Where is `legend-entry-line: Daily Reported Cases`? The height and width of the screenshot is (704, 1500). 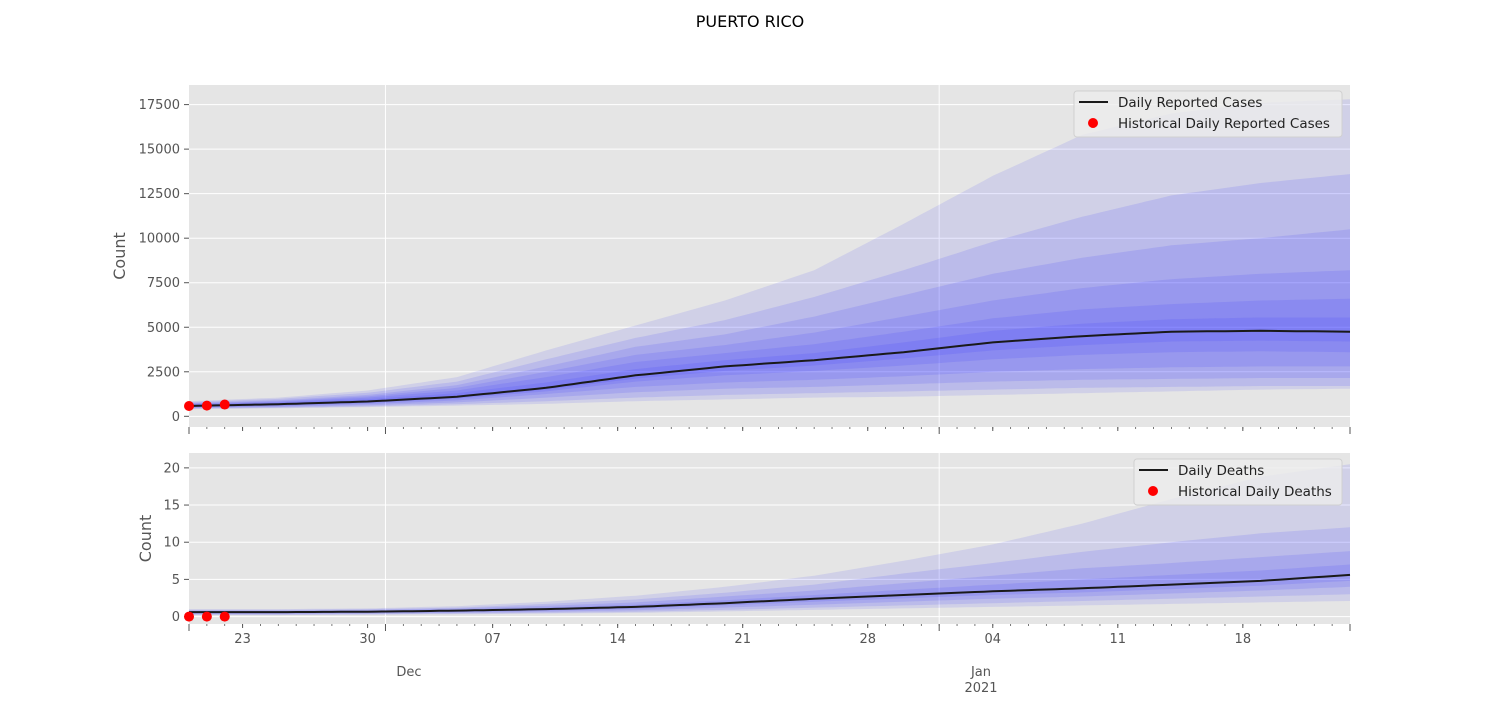
legend-entry-line: Daily Reported Cases is located at coordinates (1190, 103).